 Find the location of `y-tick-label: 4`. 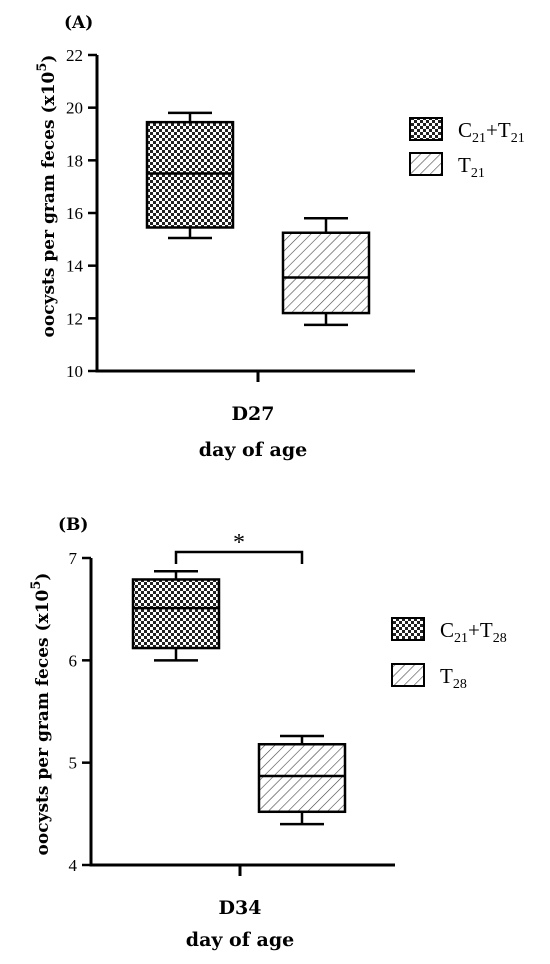

y-tick-label: 4 is located at coordinates (73, 865).